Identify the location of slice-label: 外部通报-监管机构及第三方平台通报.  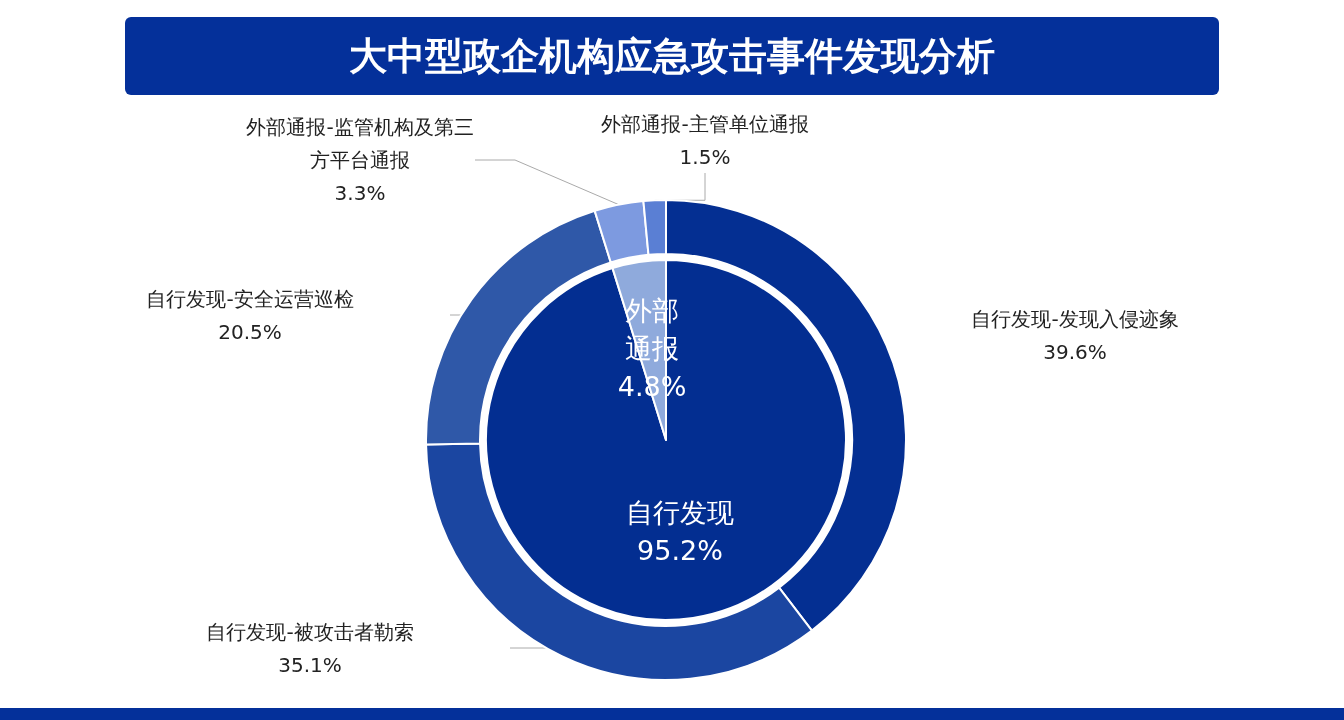
(360, 143).